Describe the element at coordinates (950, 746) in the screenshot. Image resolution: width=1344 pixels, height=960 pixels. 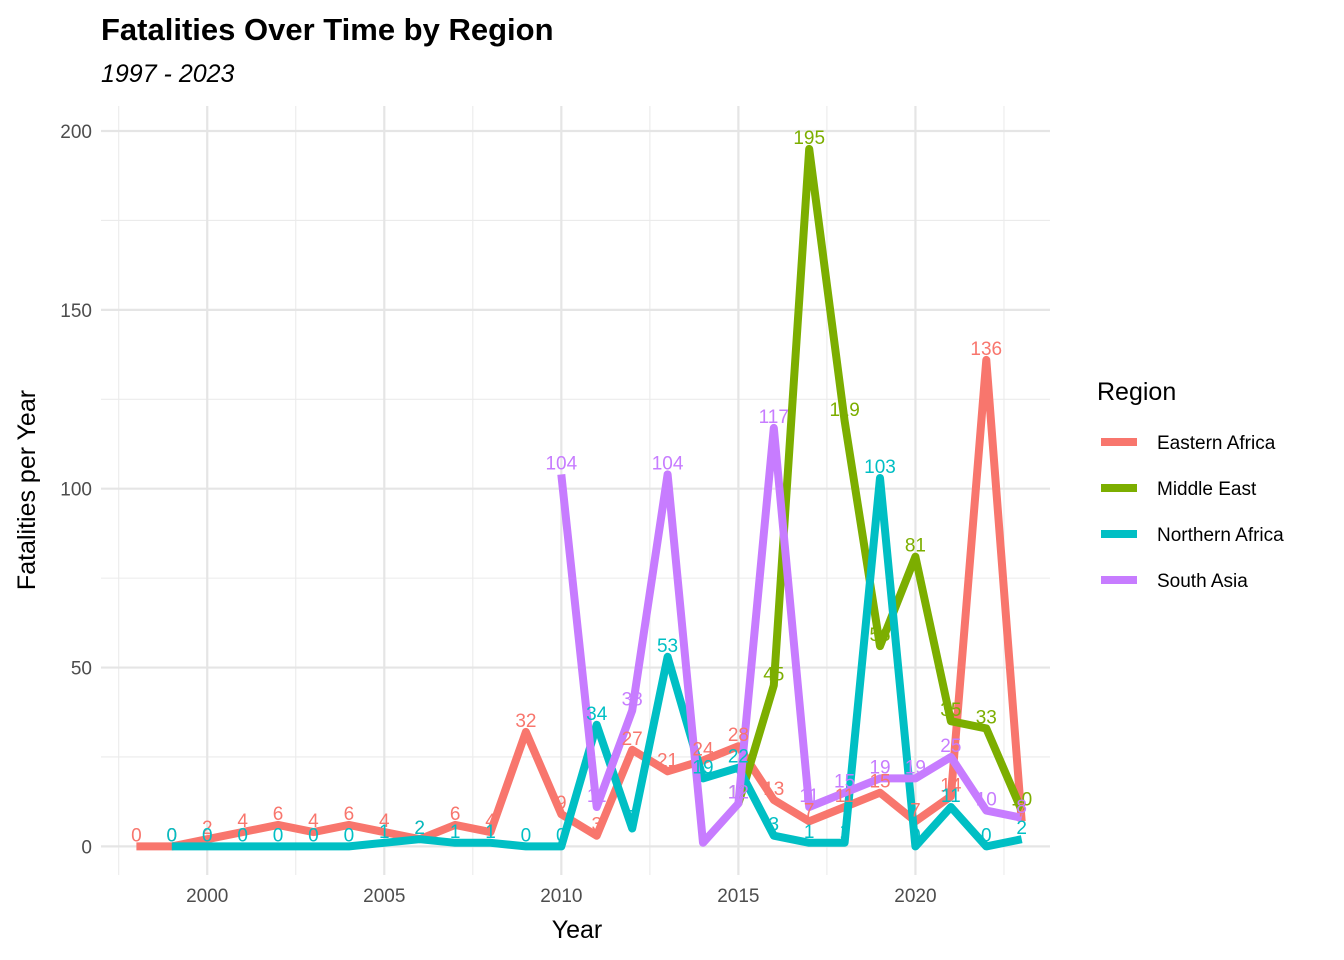
I see `data-label-south-asia: 25` at that location.